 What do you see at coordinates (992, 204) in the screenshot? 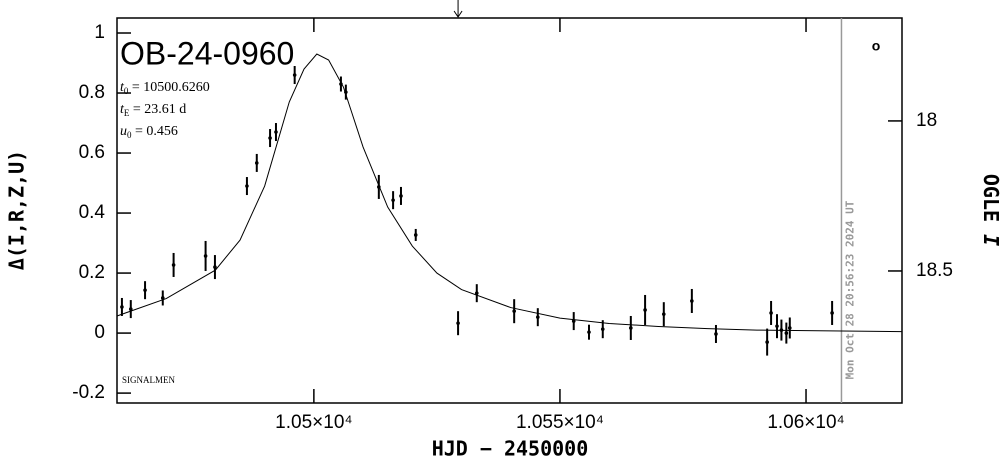
I see `y2-label-text: OGLE` at bounding box center [992, 204].